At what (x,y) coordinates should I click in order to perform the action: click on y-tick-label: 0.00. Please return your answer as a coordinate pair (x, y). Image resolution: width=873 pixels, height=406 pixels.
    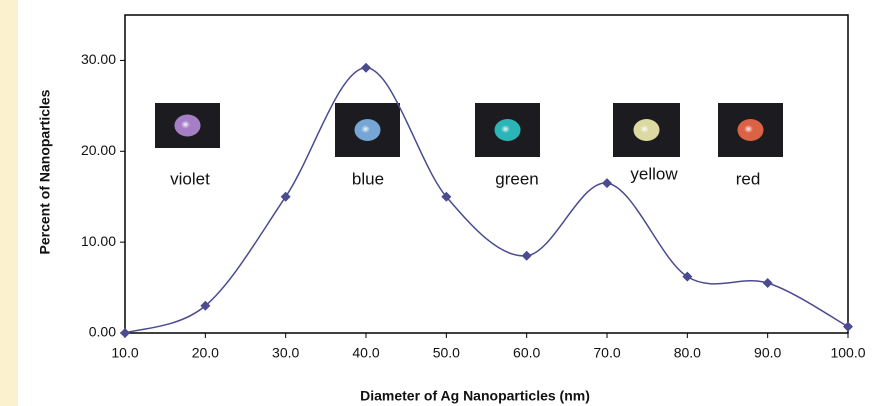
    Looking at the image, I should click on (102, 332).